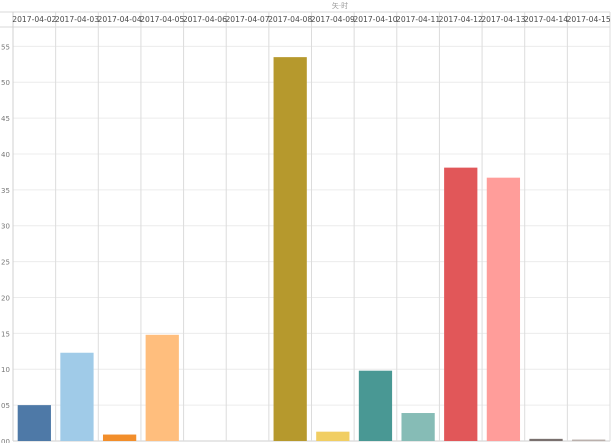 The height and width of the screenshot is (447, 611). I want to click on column-header-label: 2017-04-06, so click(205, 19).